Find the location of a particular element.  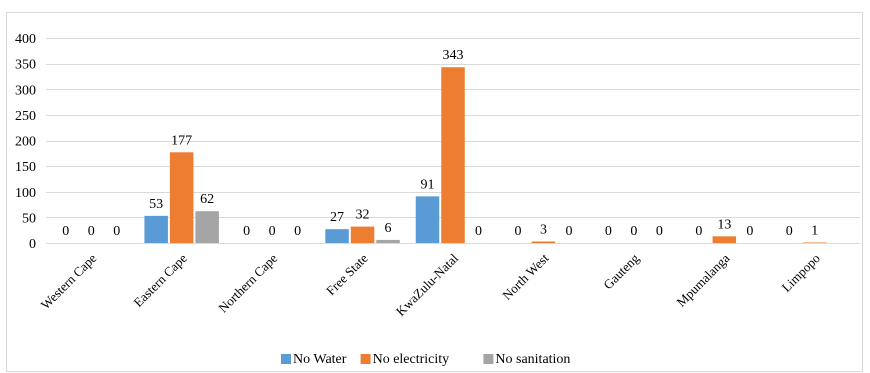

y-axis: 0 50 100 150 200 250 300 350 400 is located at coordinates (25, 142).